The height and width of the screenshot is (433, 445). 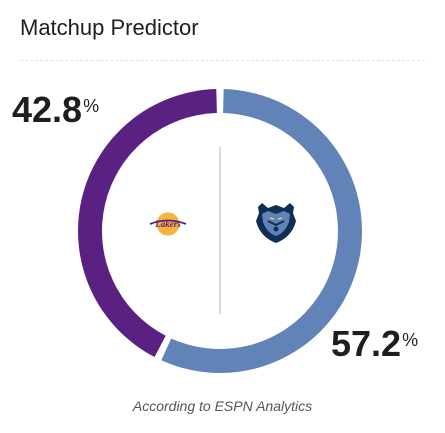 I want to click on lakers-logo-icon: Lakers, so click(x=168, y=224).